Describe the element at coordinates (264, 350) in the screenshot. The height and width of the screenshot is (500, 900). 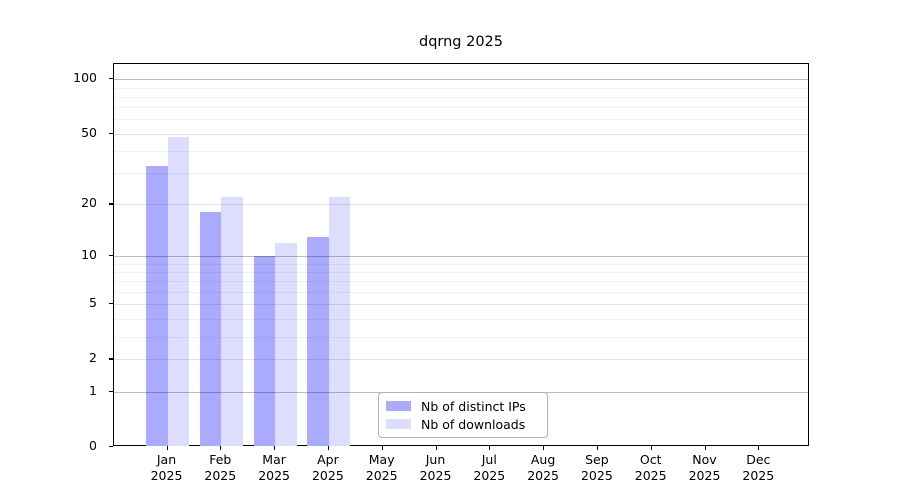
I see `bar-mar-distinct-ips` at that location.